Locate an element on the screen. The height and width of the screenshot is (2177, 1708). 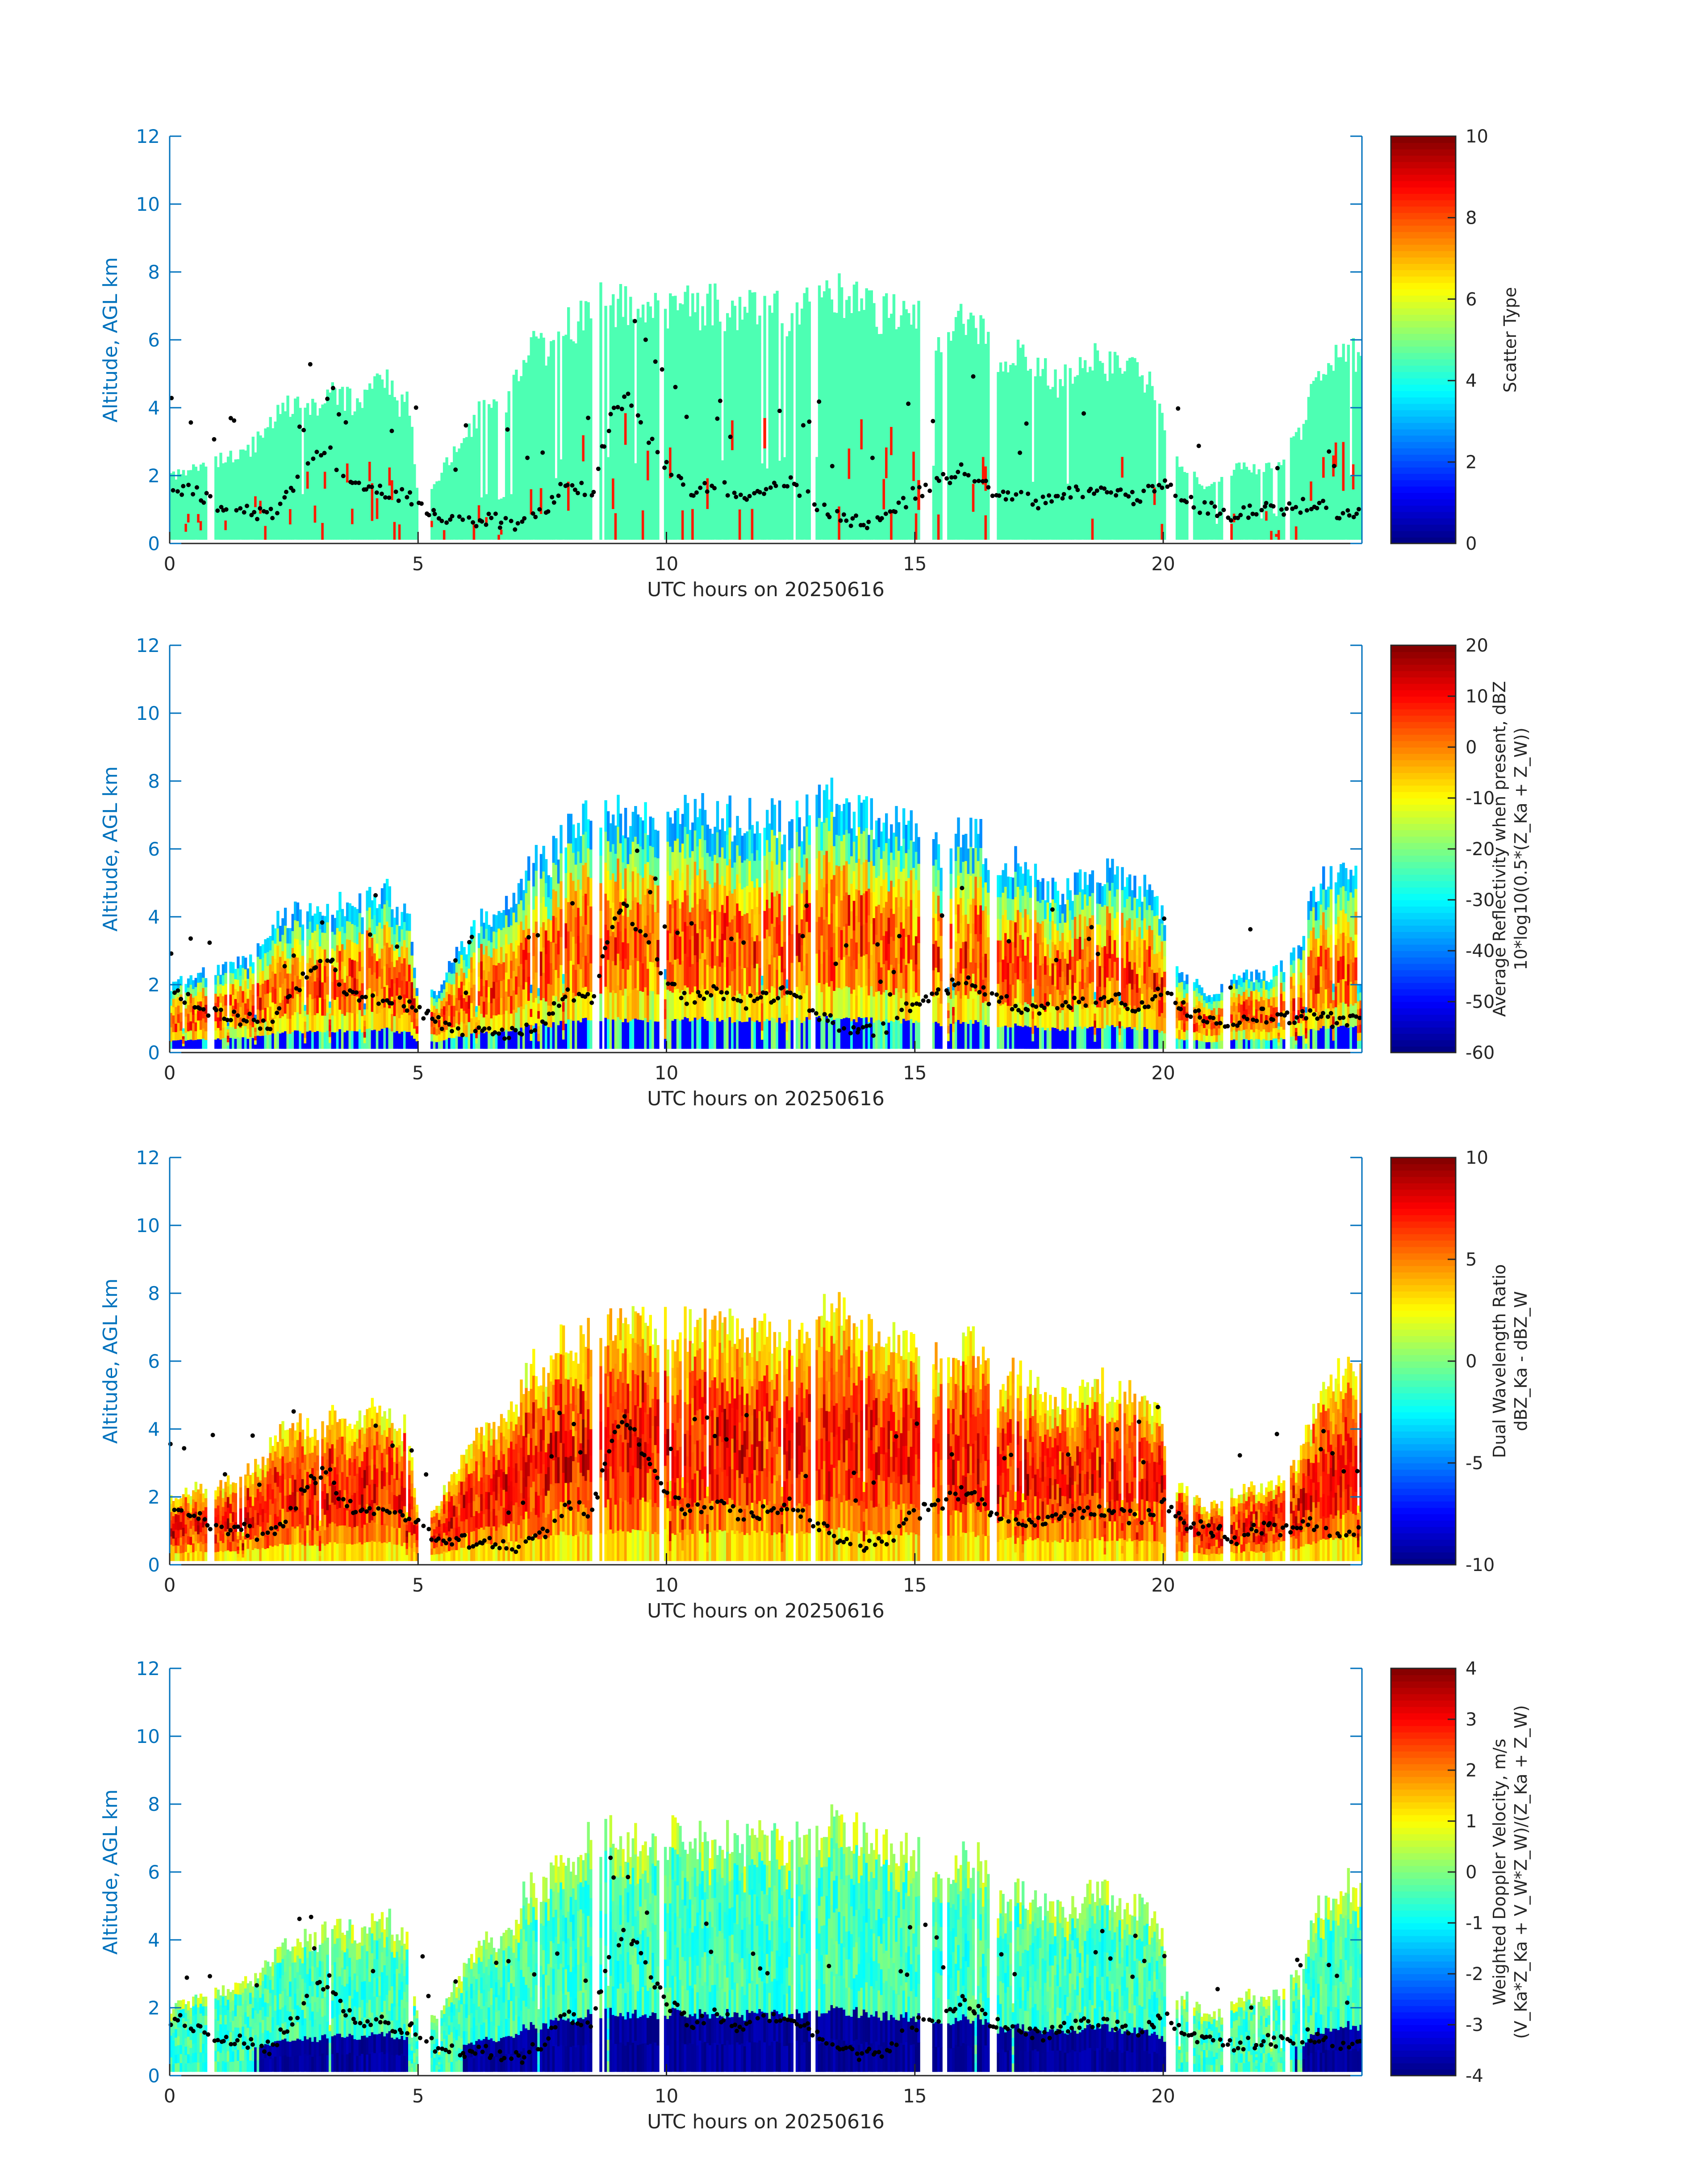
colorbar-band is located at coordinates (1423, 184).